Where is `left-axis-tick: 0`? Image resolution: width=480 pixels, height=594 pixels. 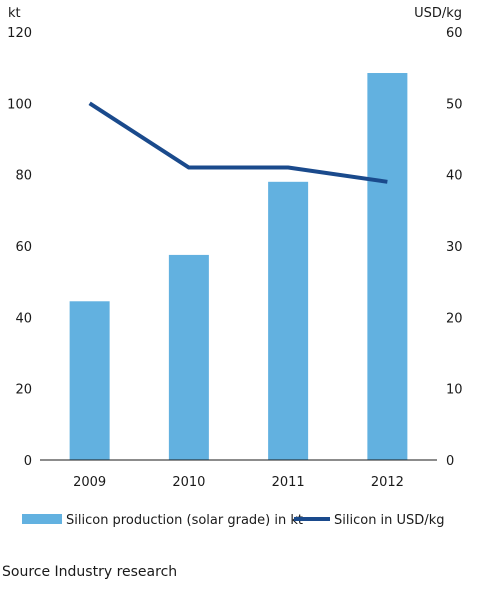
left-axis-tick: 0 is located at coordinates (28, 461).